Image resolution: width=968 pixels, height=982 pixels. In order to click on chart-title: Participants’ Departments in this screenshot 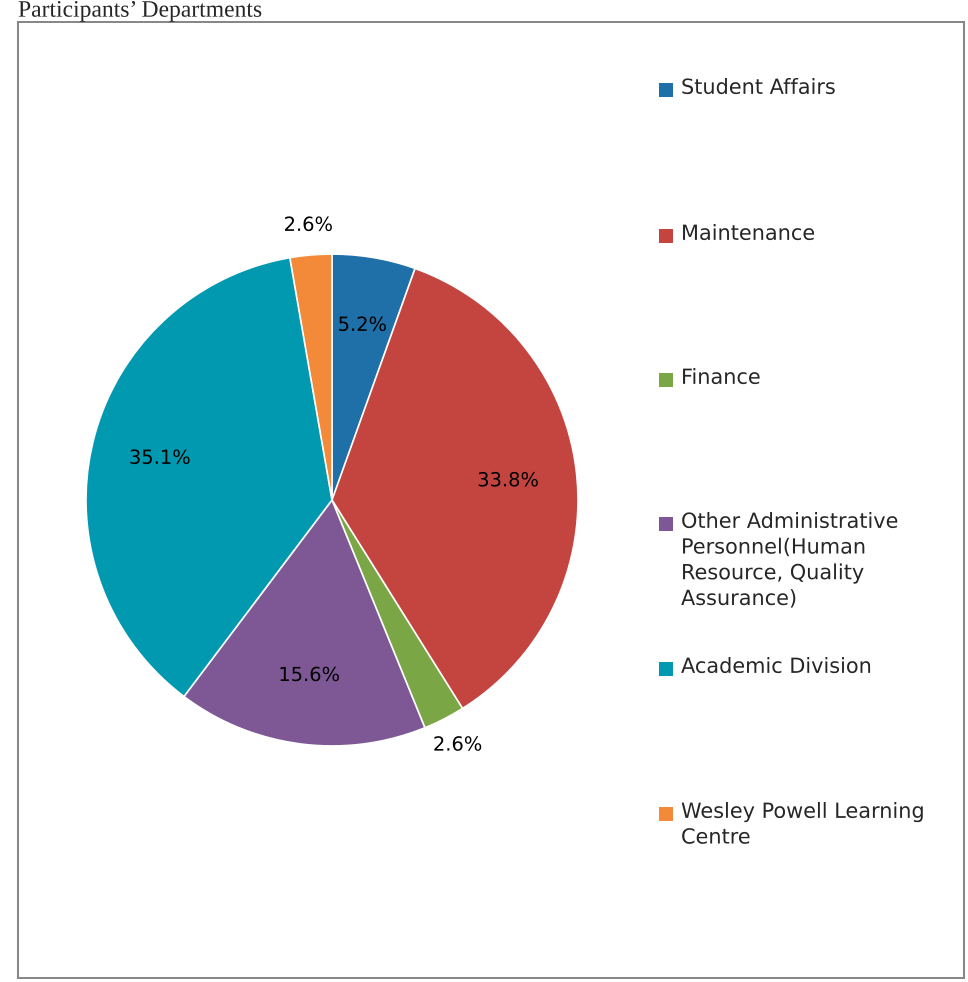, I will do `click(140, 11)`.